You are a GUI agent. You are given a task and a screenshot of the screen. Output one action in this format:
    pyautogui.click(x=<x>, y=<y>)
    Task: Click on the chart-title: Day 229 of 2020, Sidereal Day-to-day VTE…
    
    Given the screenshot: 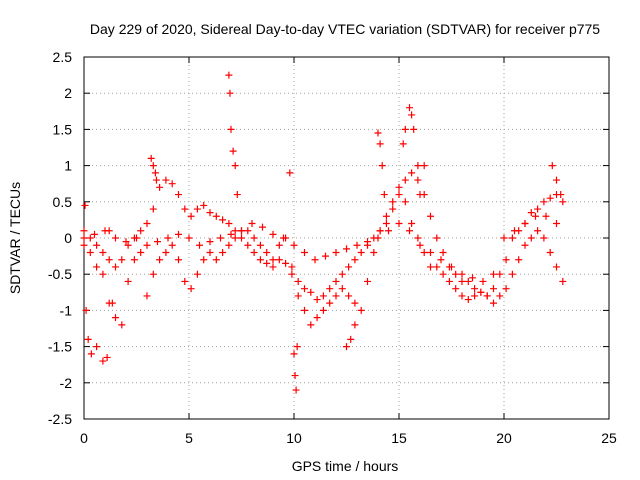 What is the action you would take?
    pyautogui.click(x=345, y=29)
    